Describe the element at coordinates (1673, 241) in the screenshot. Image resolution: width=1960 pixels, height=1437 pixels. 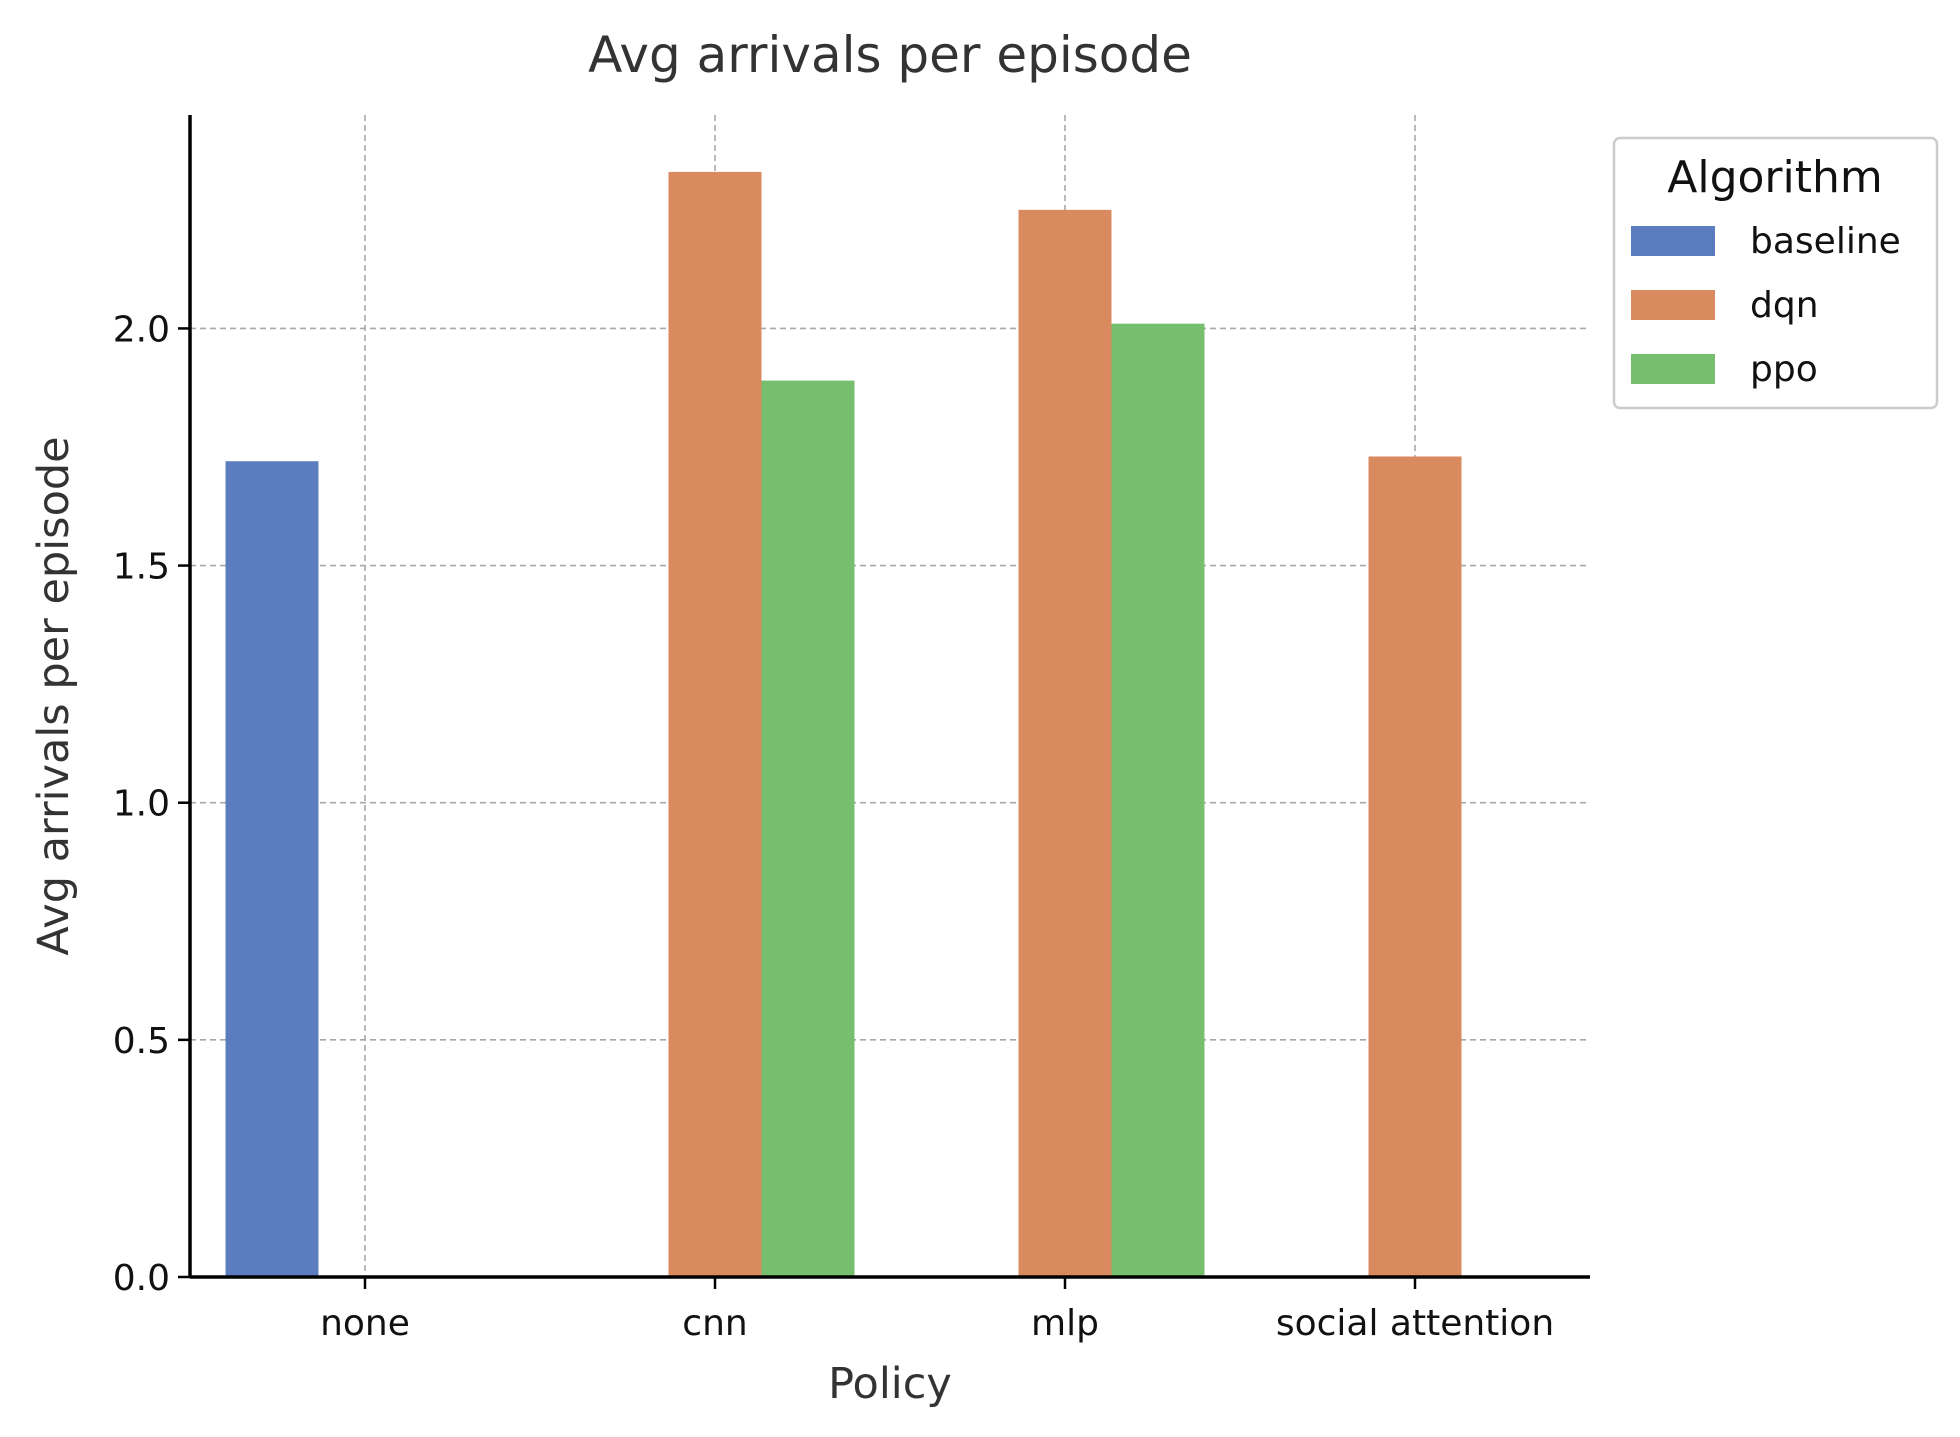
I see `legend-swatch-baseline` at that location.